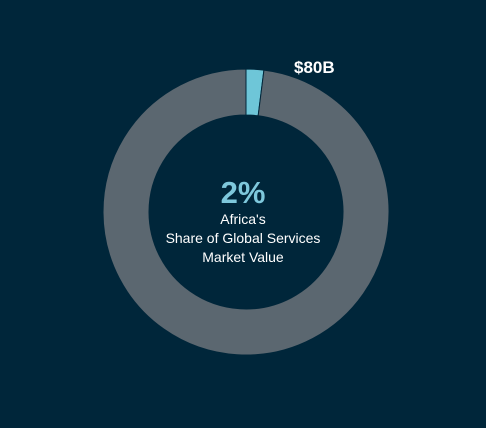 The width and height of the screenshot is (486, 428). What do you see at coordinates (243, 238) in the screenshot?
I see `center-caption-line-2: Share of Global Services` at bounding box center [243, 238].